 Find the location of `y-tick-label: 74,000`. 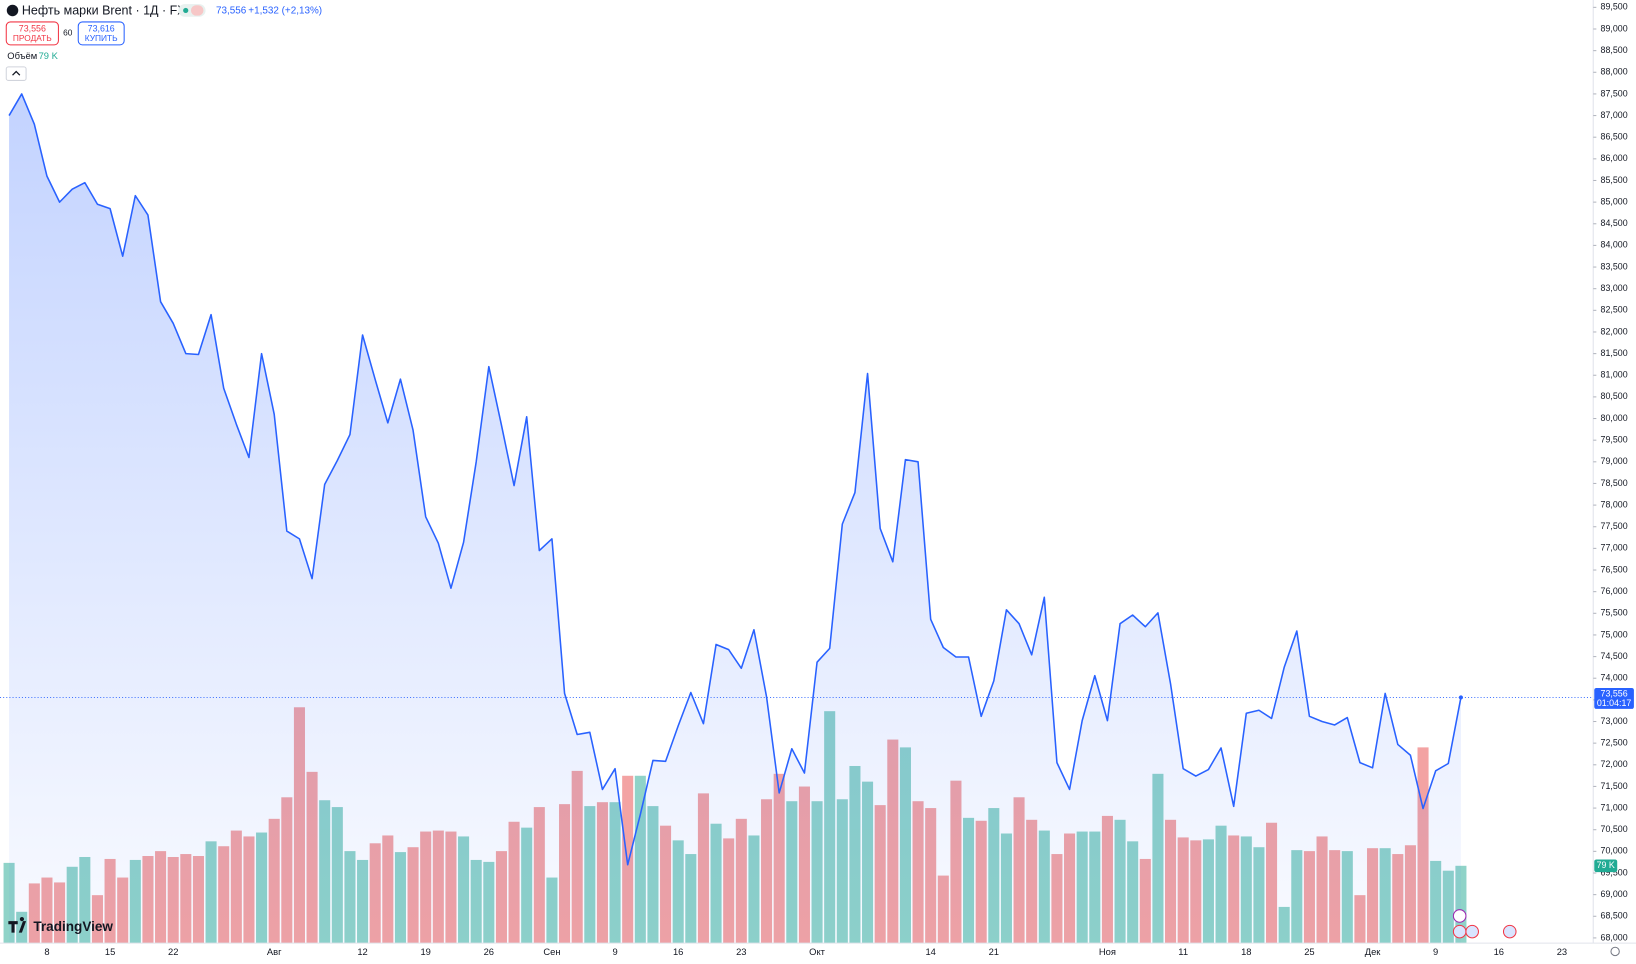

y-tick-label: 74,000 is located at coordinates (1614, 678).